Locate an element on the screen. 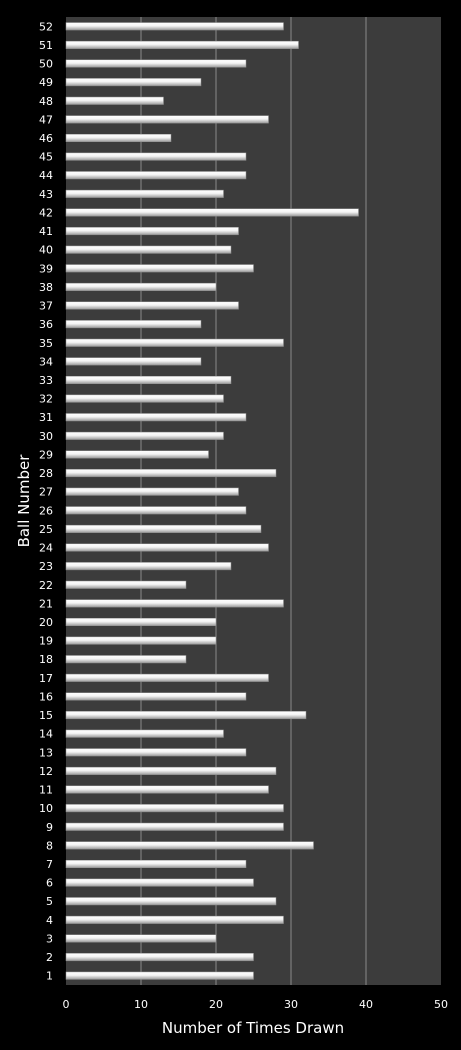 The height and width of the screenshot is (1050, 461). y-tick-label: 26 is located at coordinates (46, 510).